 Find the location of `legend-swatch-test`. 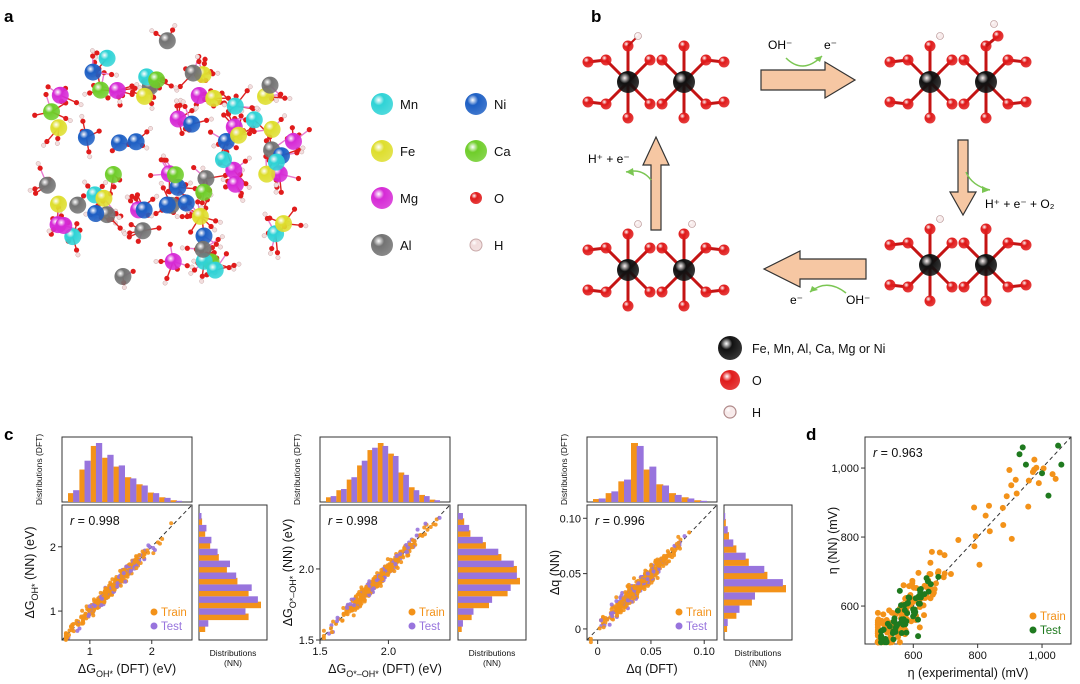

legend-swatch-test is located at coordinates (679, 626).